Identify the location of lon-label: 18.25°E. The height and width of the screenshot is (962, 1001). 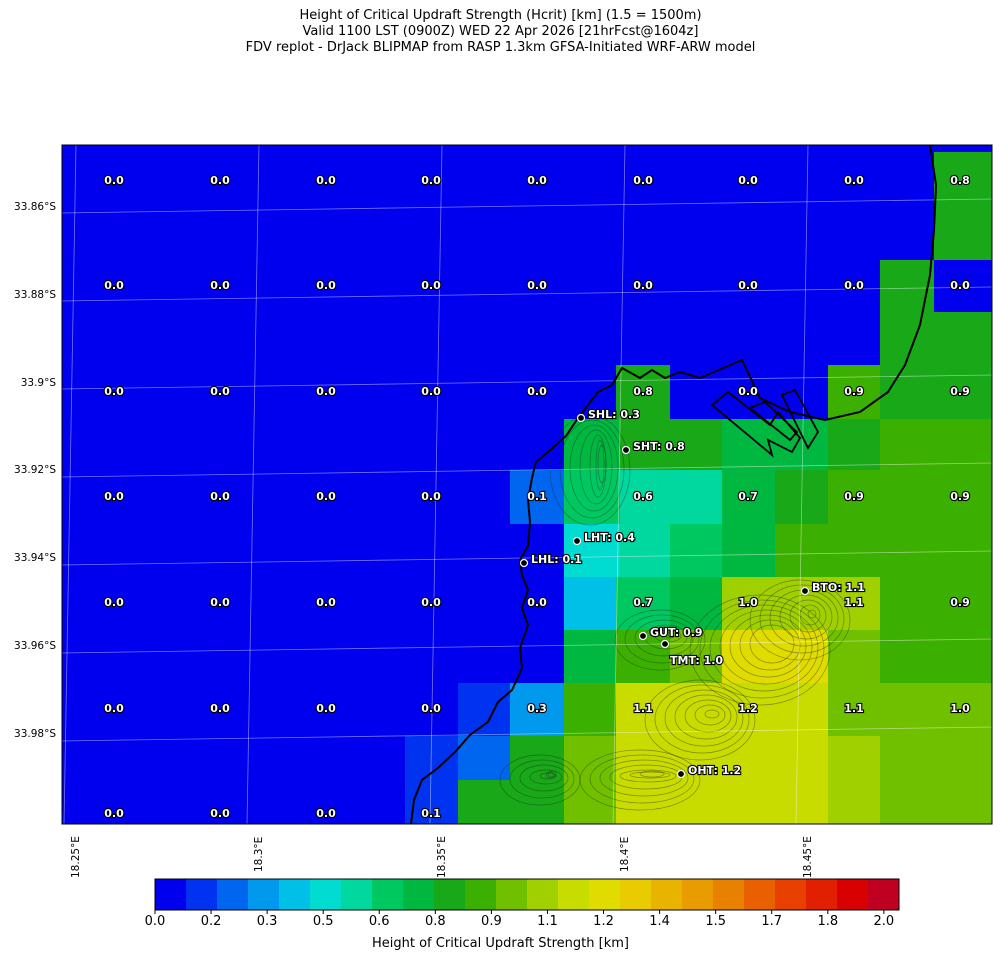
(76, 857).